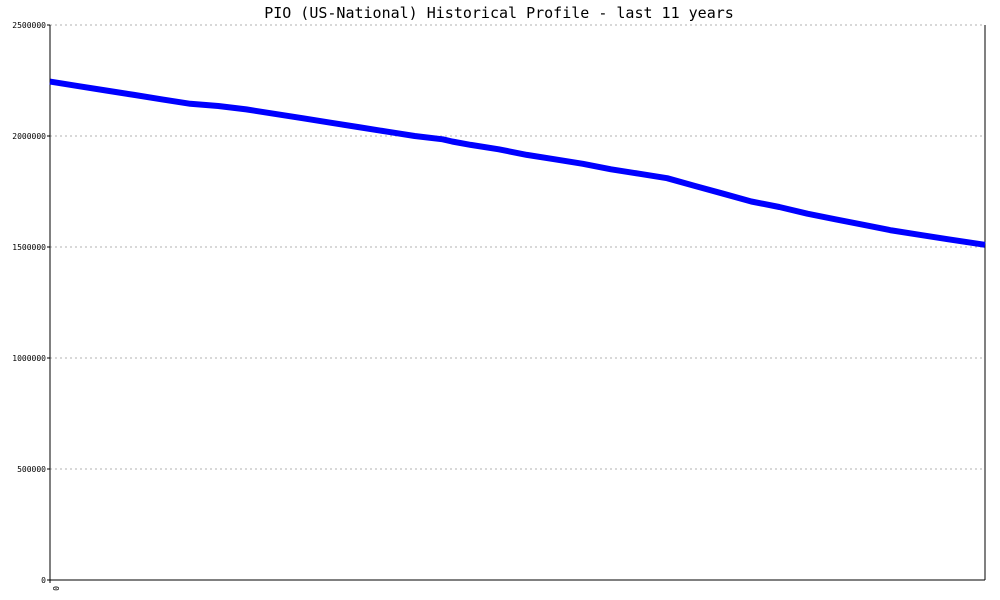 The image size is (1000, 600). Describe the element at coordinates (29, 247) in the screenshot. I see `y-tick-label: 1500000` at that location.